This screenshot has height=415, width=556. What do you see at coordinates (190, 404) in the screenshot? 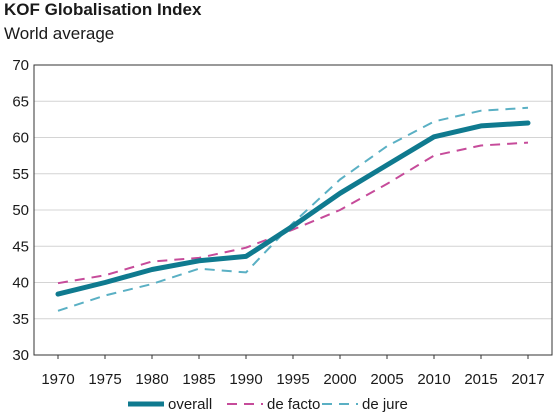
I see `legend-label-overall: overall` at bounding box center [190, 404].